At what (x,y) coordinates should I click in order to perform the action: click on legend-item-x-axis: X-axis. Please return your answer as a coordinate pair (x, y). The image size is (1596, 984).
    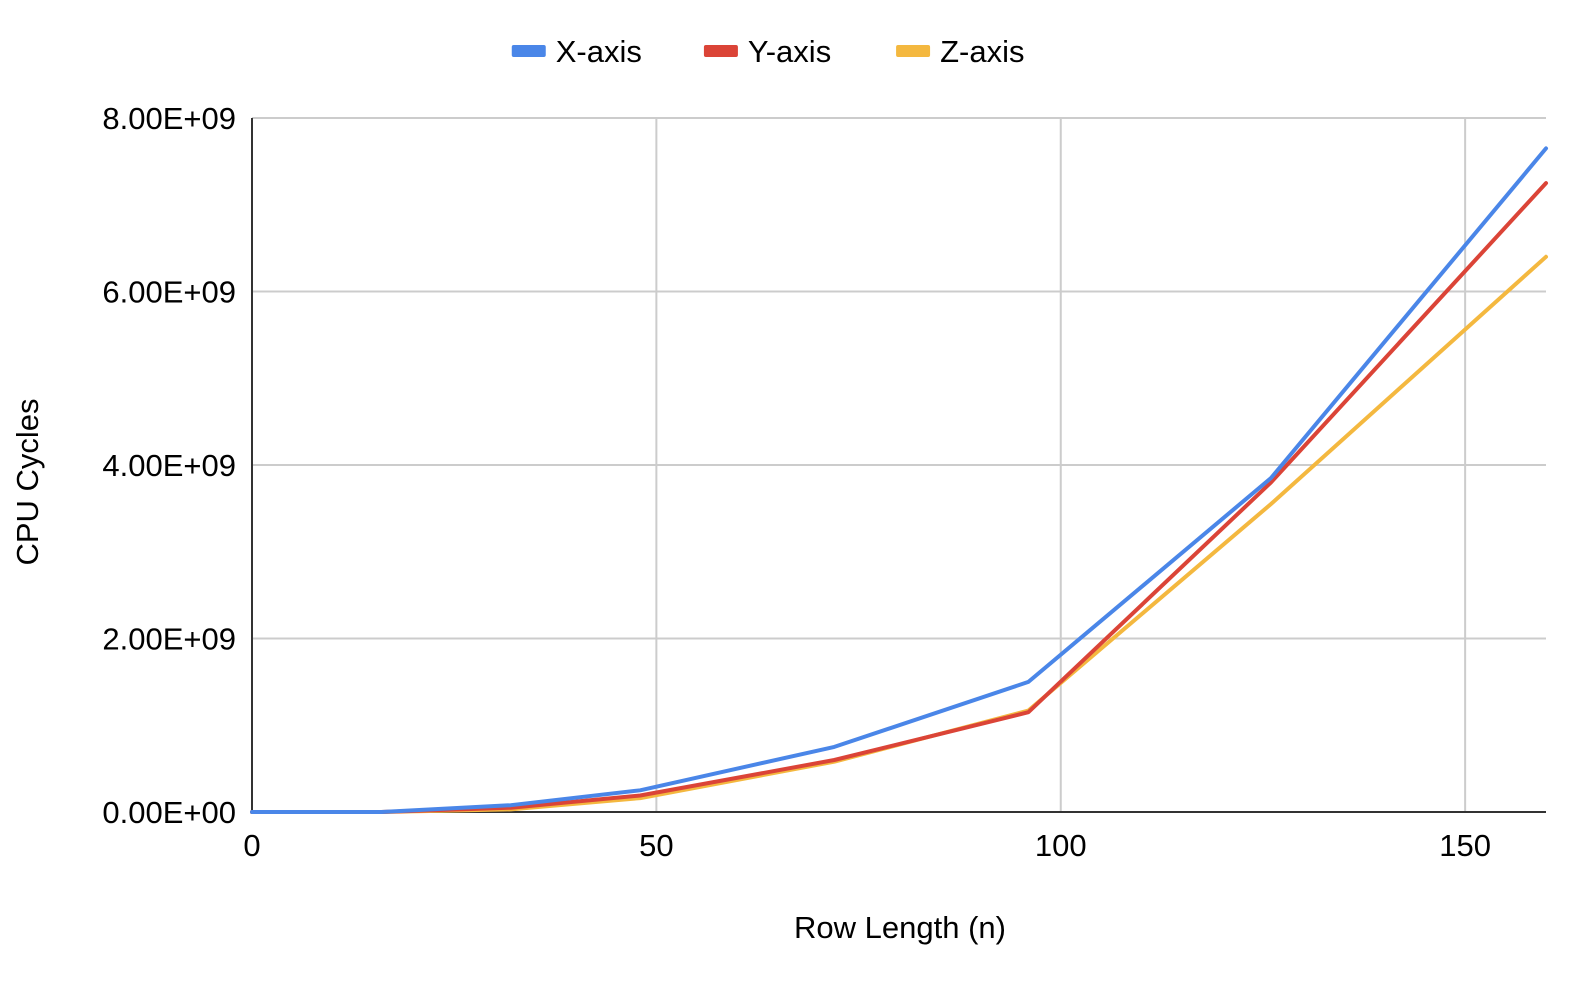
    Looking at the image, I should click on (576, 51).